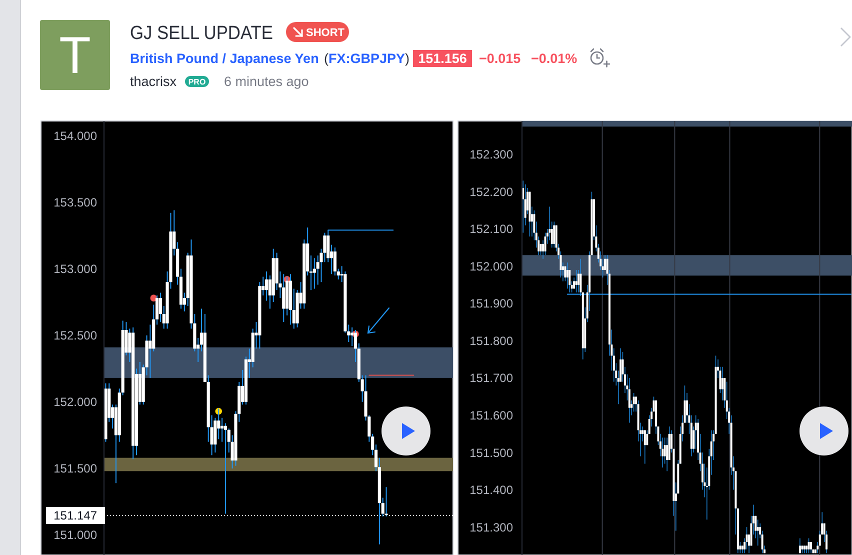  Describe the element at coordinates (492, 415) in the screenshot. I see `y-tick-label: 151.600` at that location.